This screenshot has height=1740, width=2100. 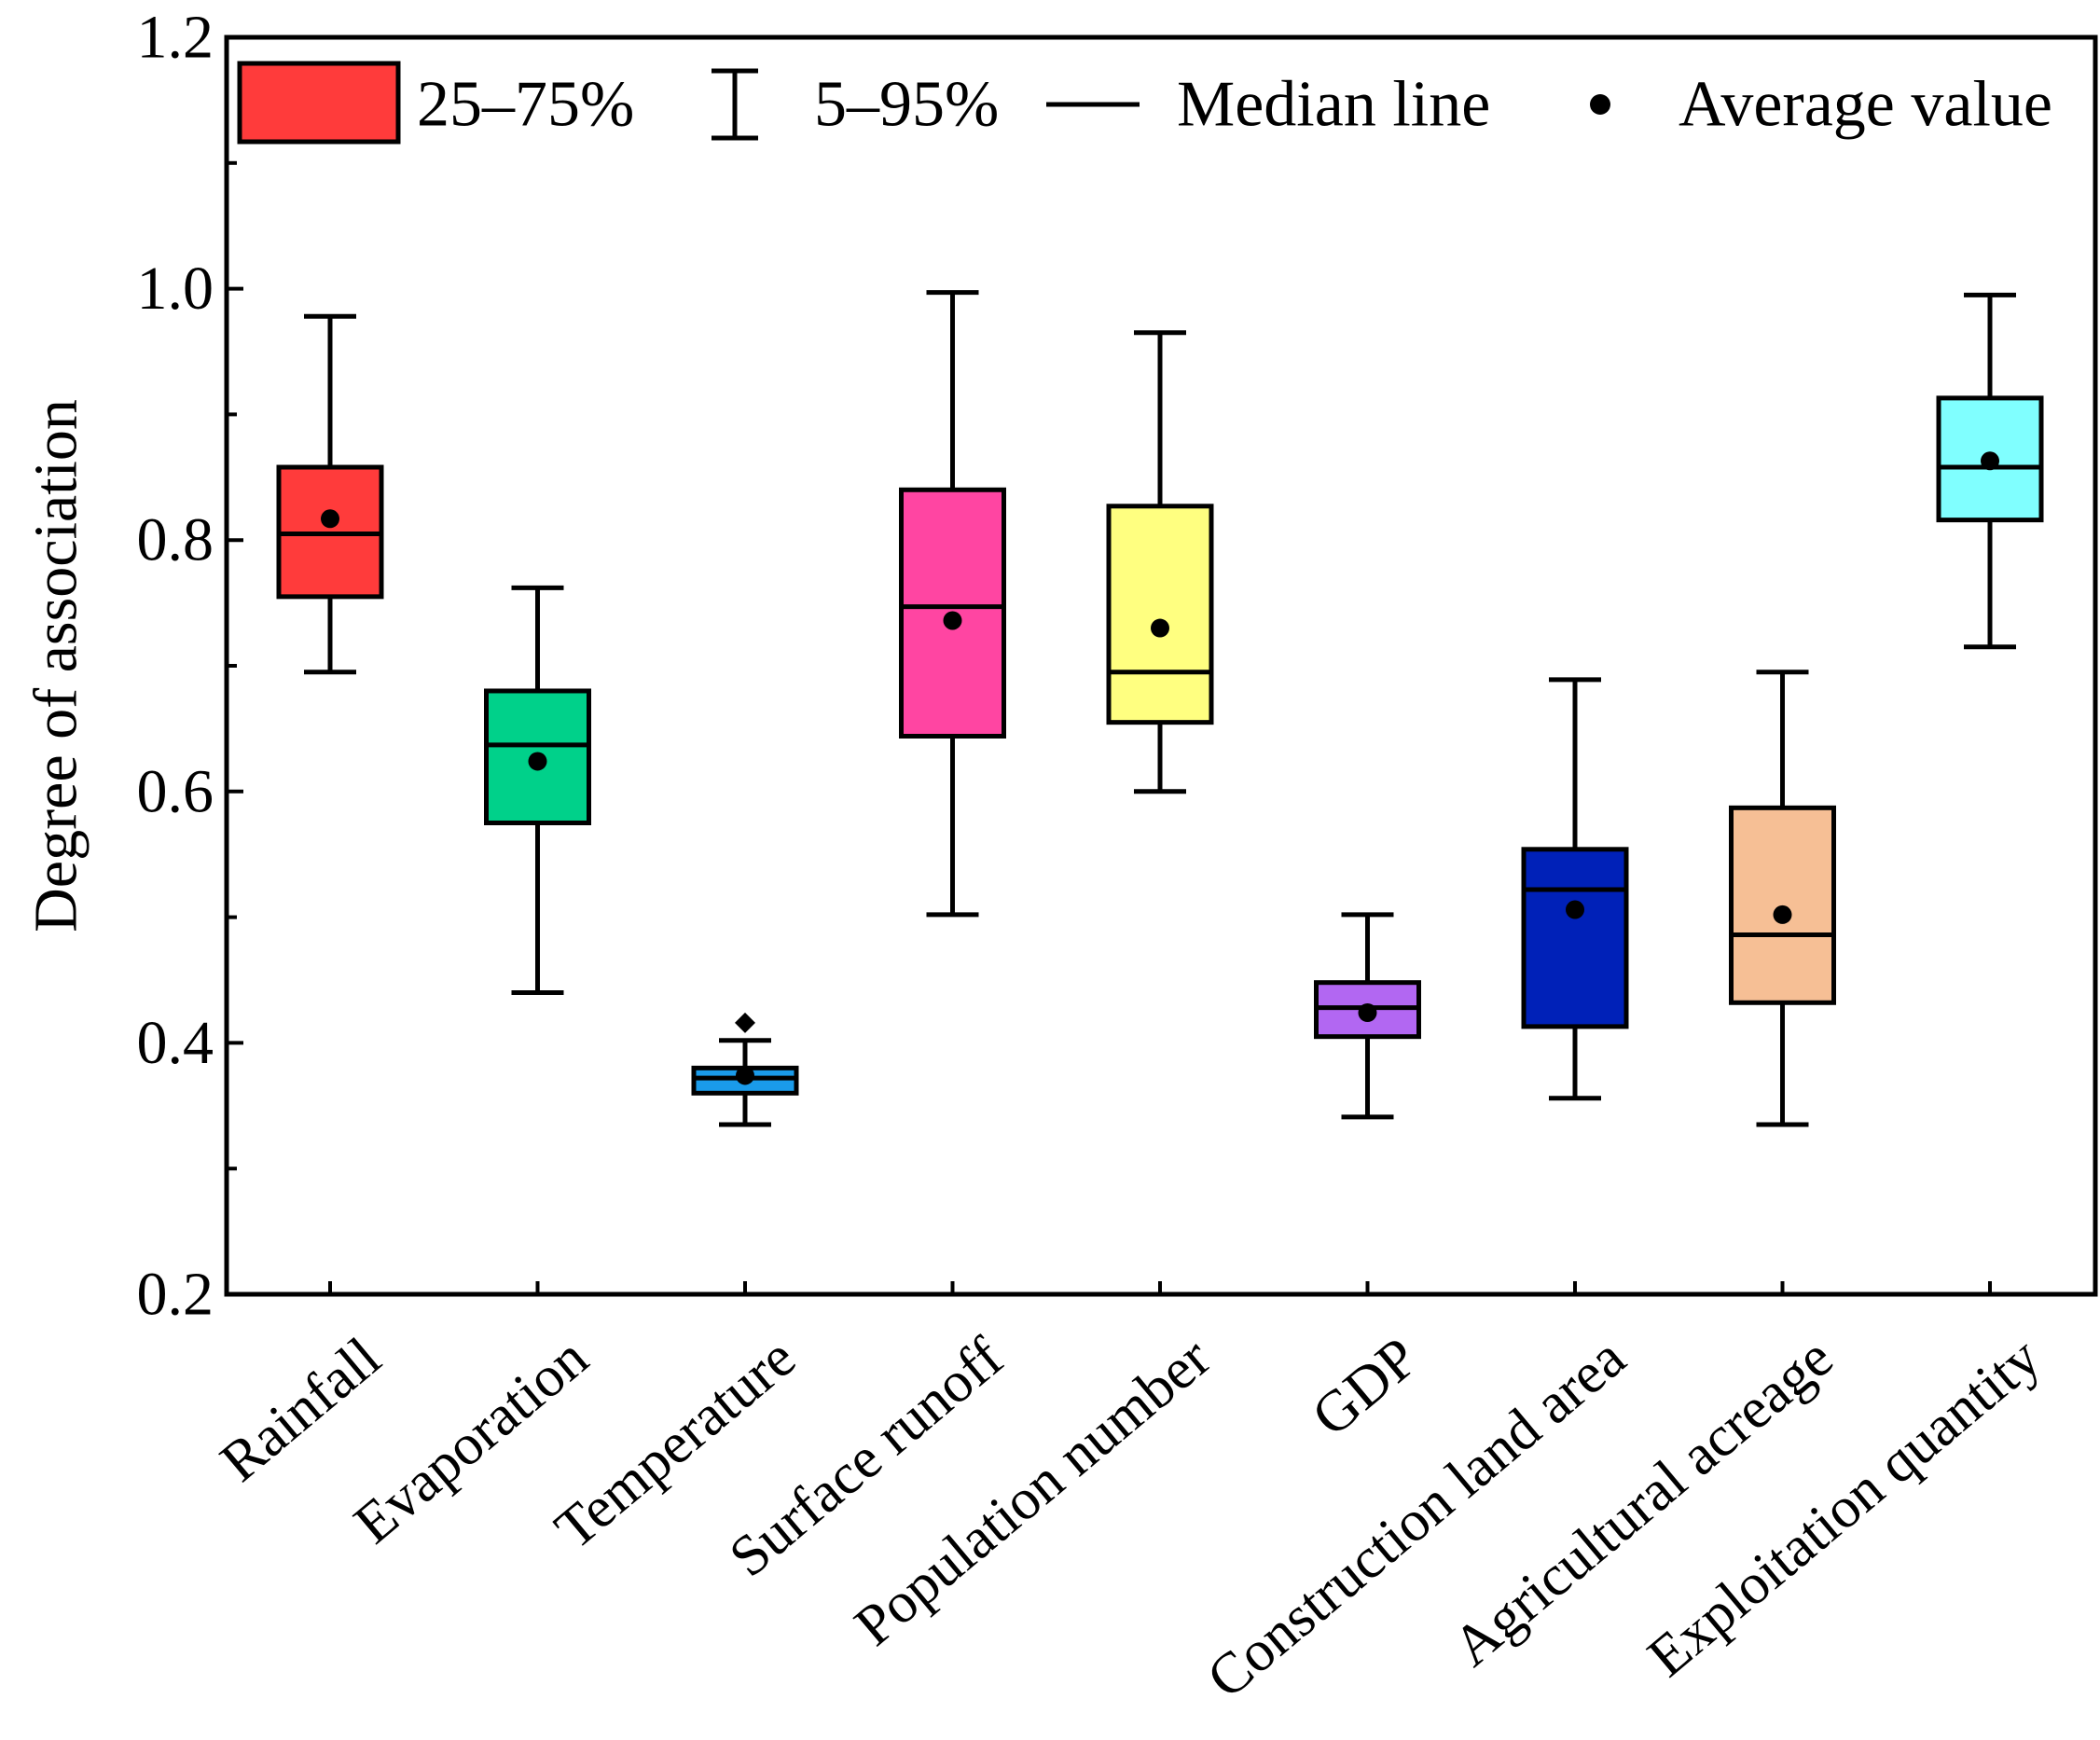 What do you see at coordinates (175, 1043) in the screenshot?
I see `y-tick-label: 0.4` at bounding box center [175, 1043].